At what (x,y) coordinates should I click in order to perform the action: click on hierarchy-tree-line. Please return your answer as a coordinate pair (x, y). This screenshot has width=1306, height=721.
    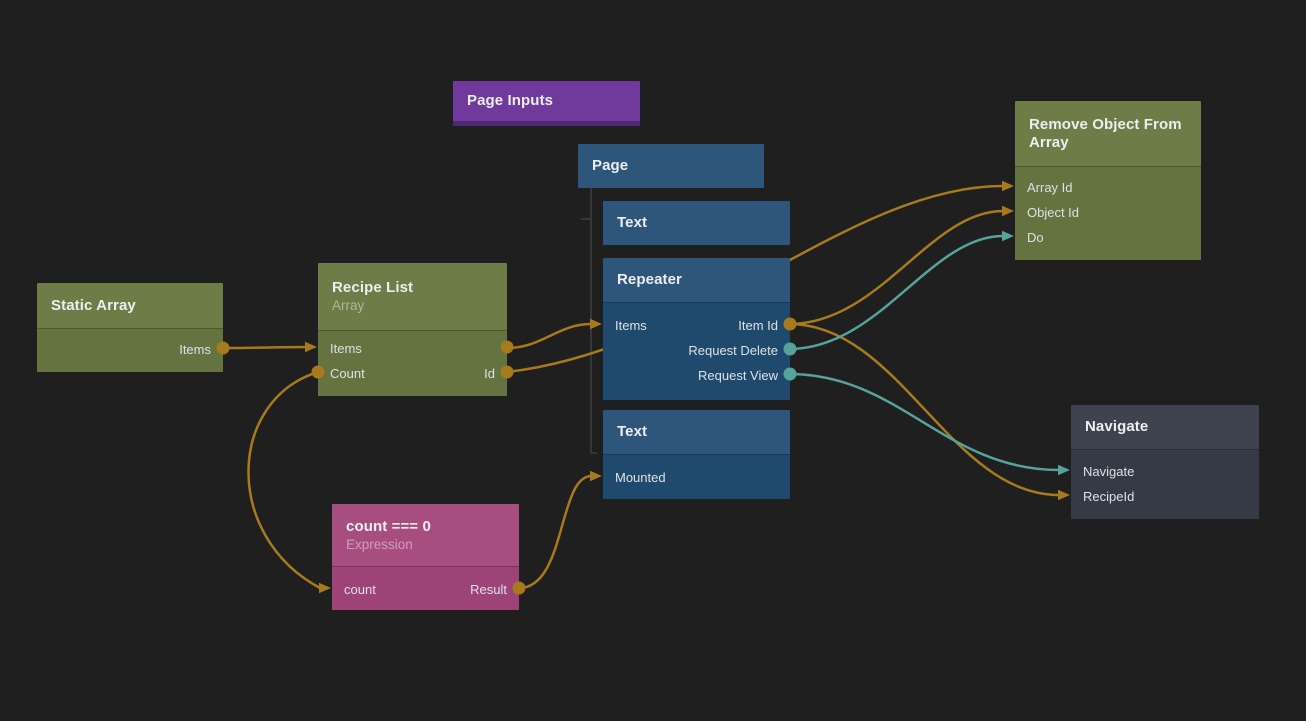
    Looking at the image, I should click on (593, 321).